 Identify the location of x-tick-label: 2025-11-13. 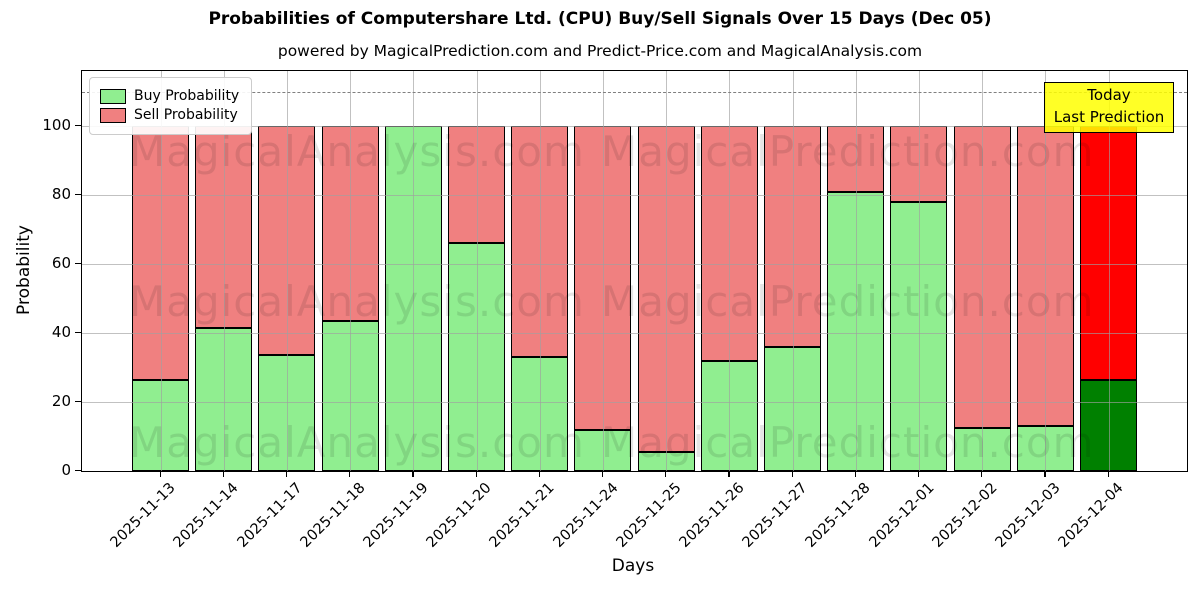
(143, 515).